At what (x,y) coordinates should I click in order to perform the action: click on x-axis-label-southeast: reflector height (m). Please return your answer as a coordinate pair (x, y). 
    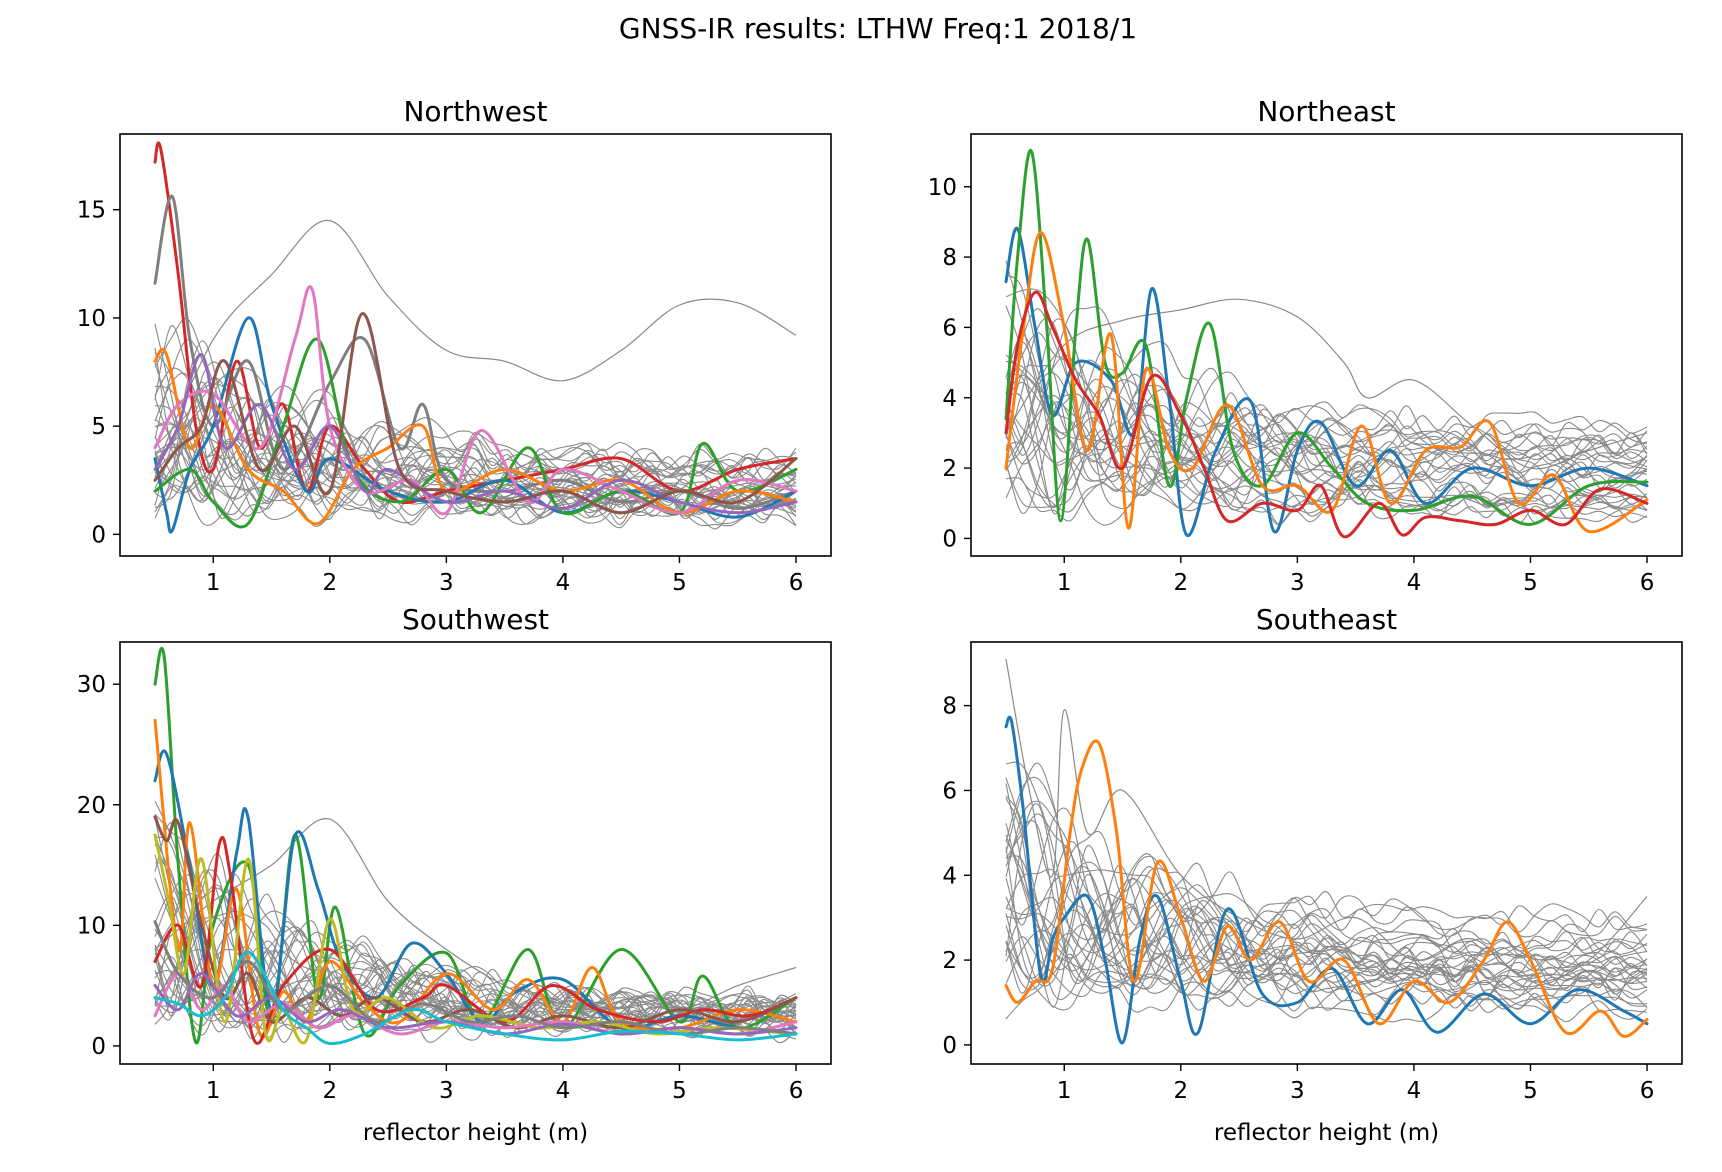
    Looking at the image, I should click on (1326, 1133).